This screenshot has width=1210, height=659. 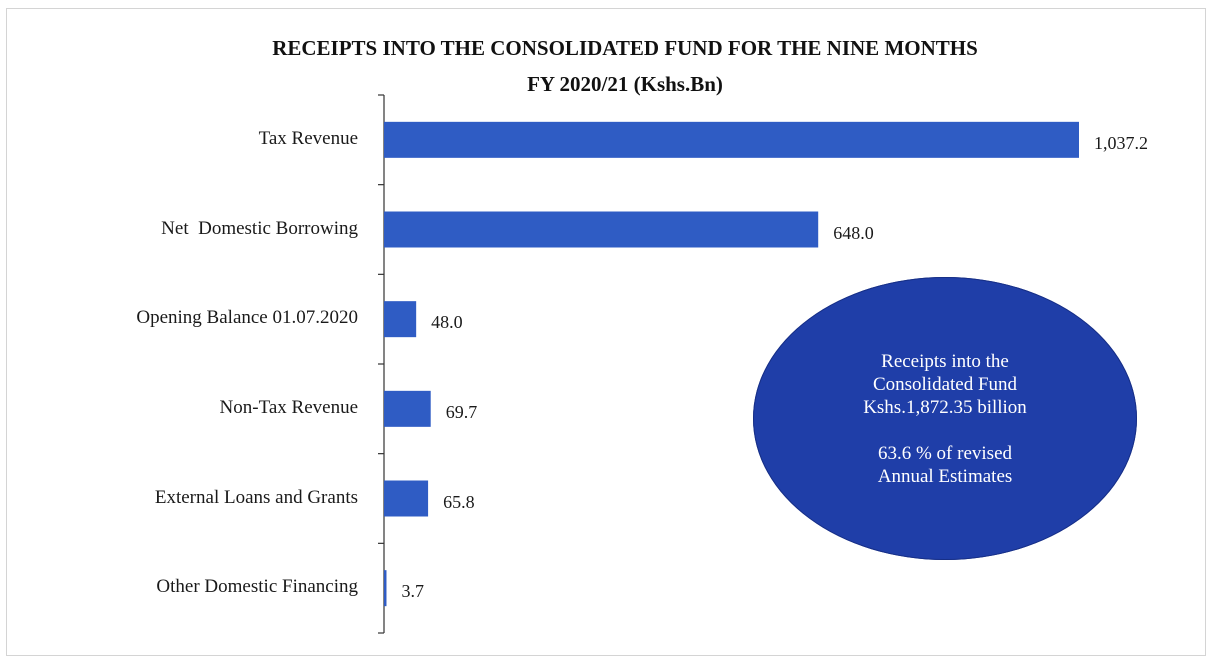 I want to click on callout-line-4: 63.6 % of revised, so click(x=945, y=453).